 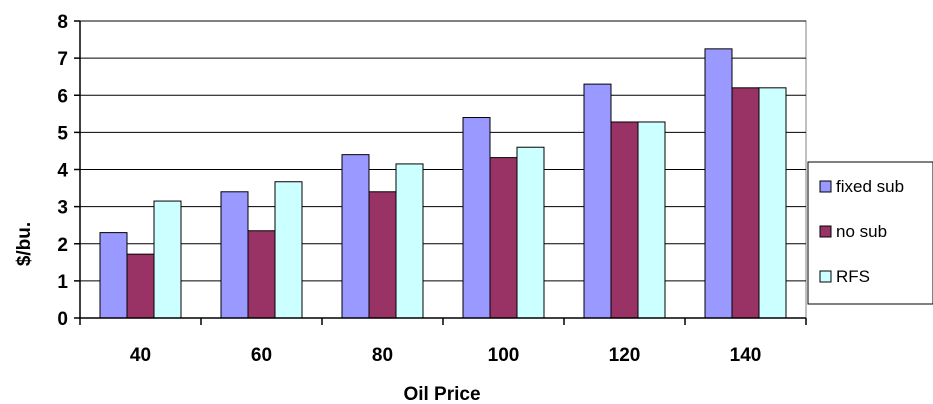 I want to click on y-tick-label: 4, so click(x=62, y=171).